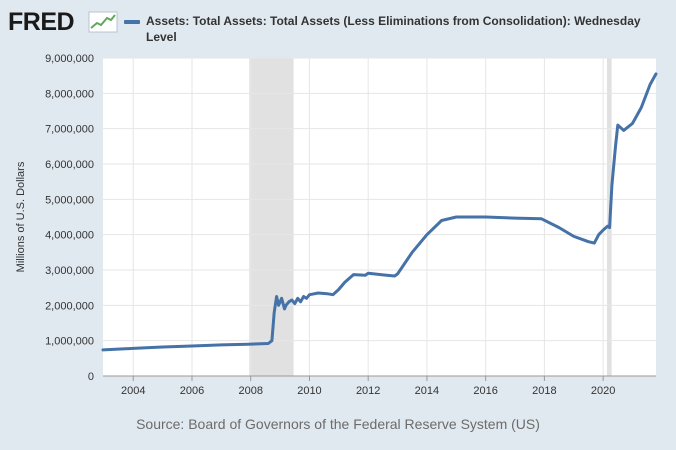  I want to click on x-tick-label: 2012, so click(368, 391).